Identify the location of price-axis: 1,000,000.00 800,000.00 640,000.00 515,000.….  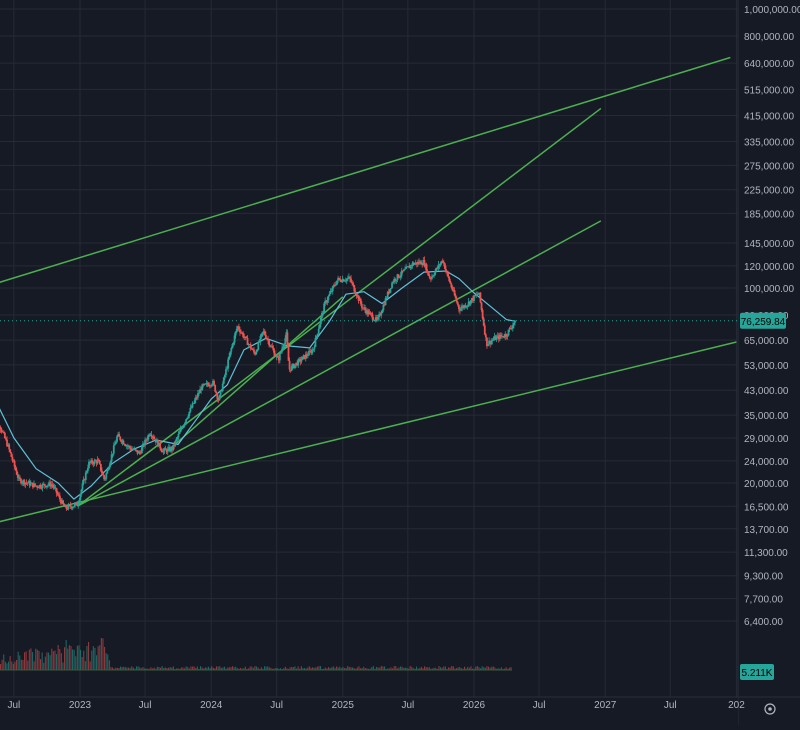
(768, 362).